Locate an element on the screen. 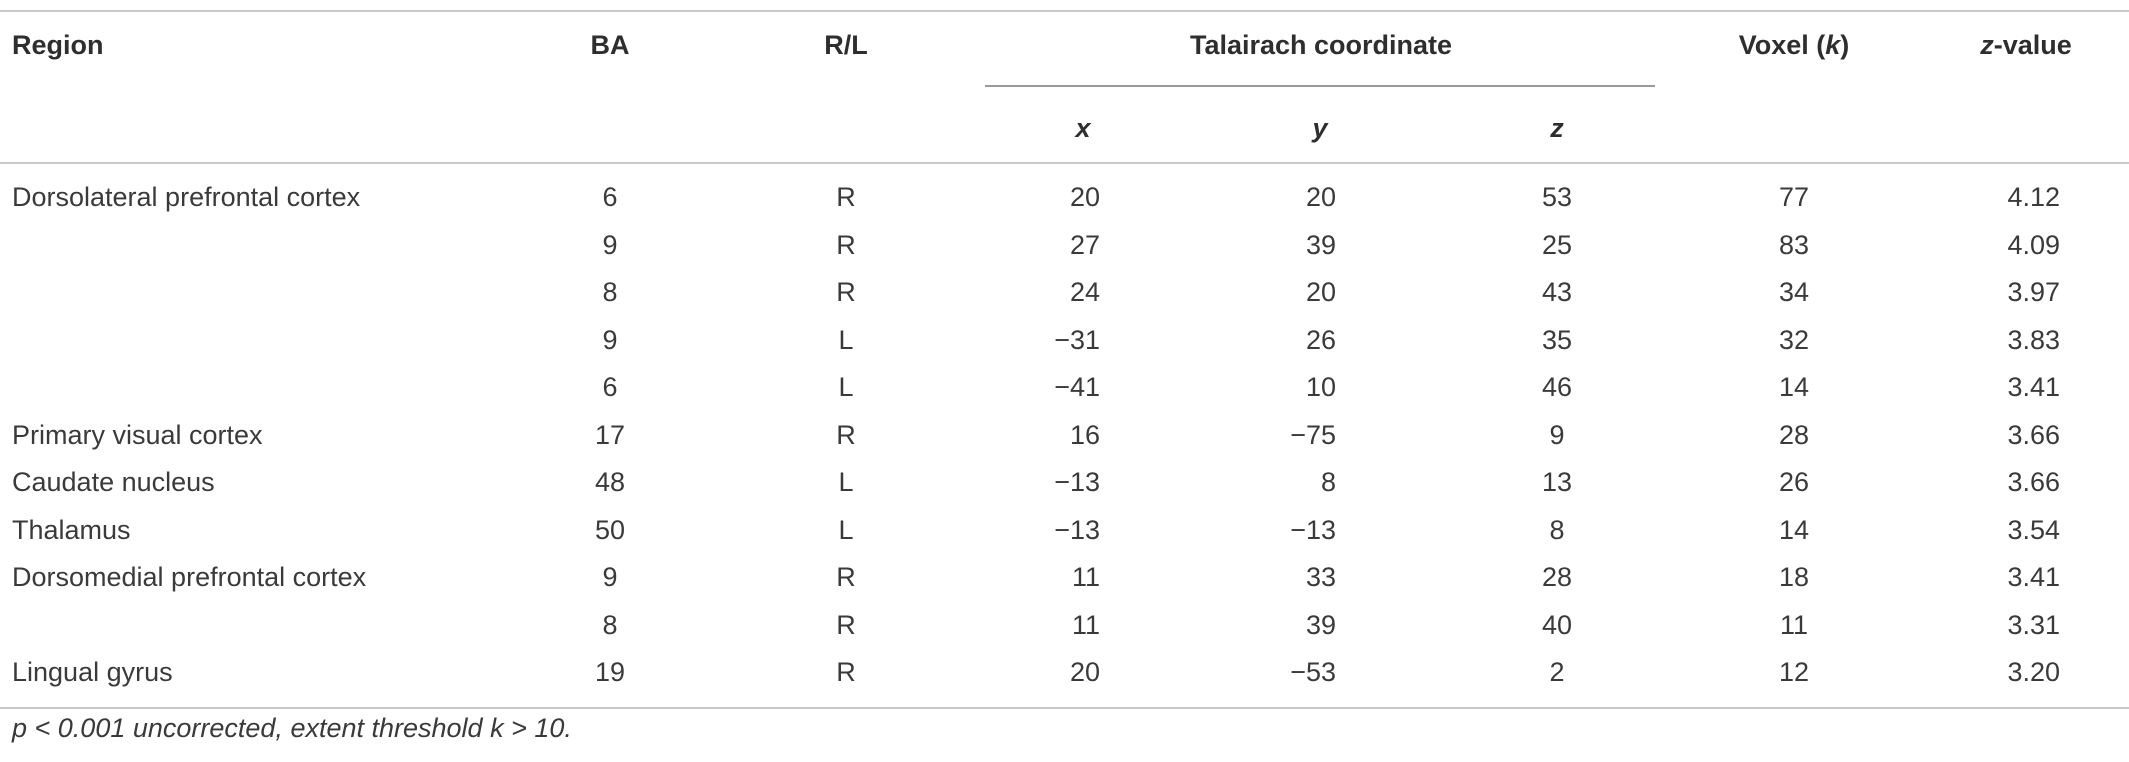  header-voxel: Voxel (k) is located at coordinates (1794, 45).